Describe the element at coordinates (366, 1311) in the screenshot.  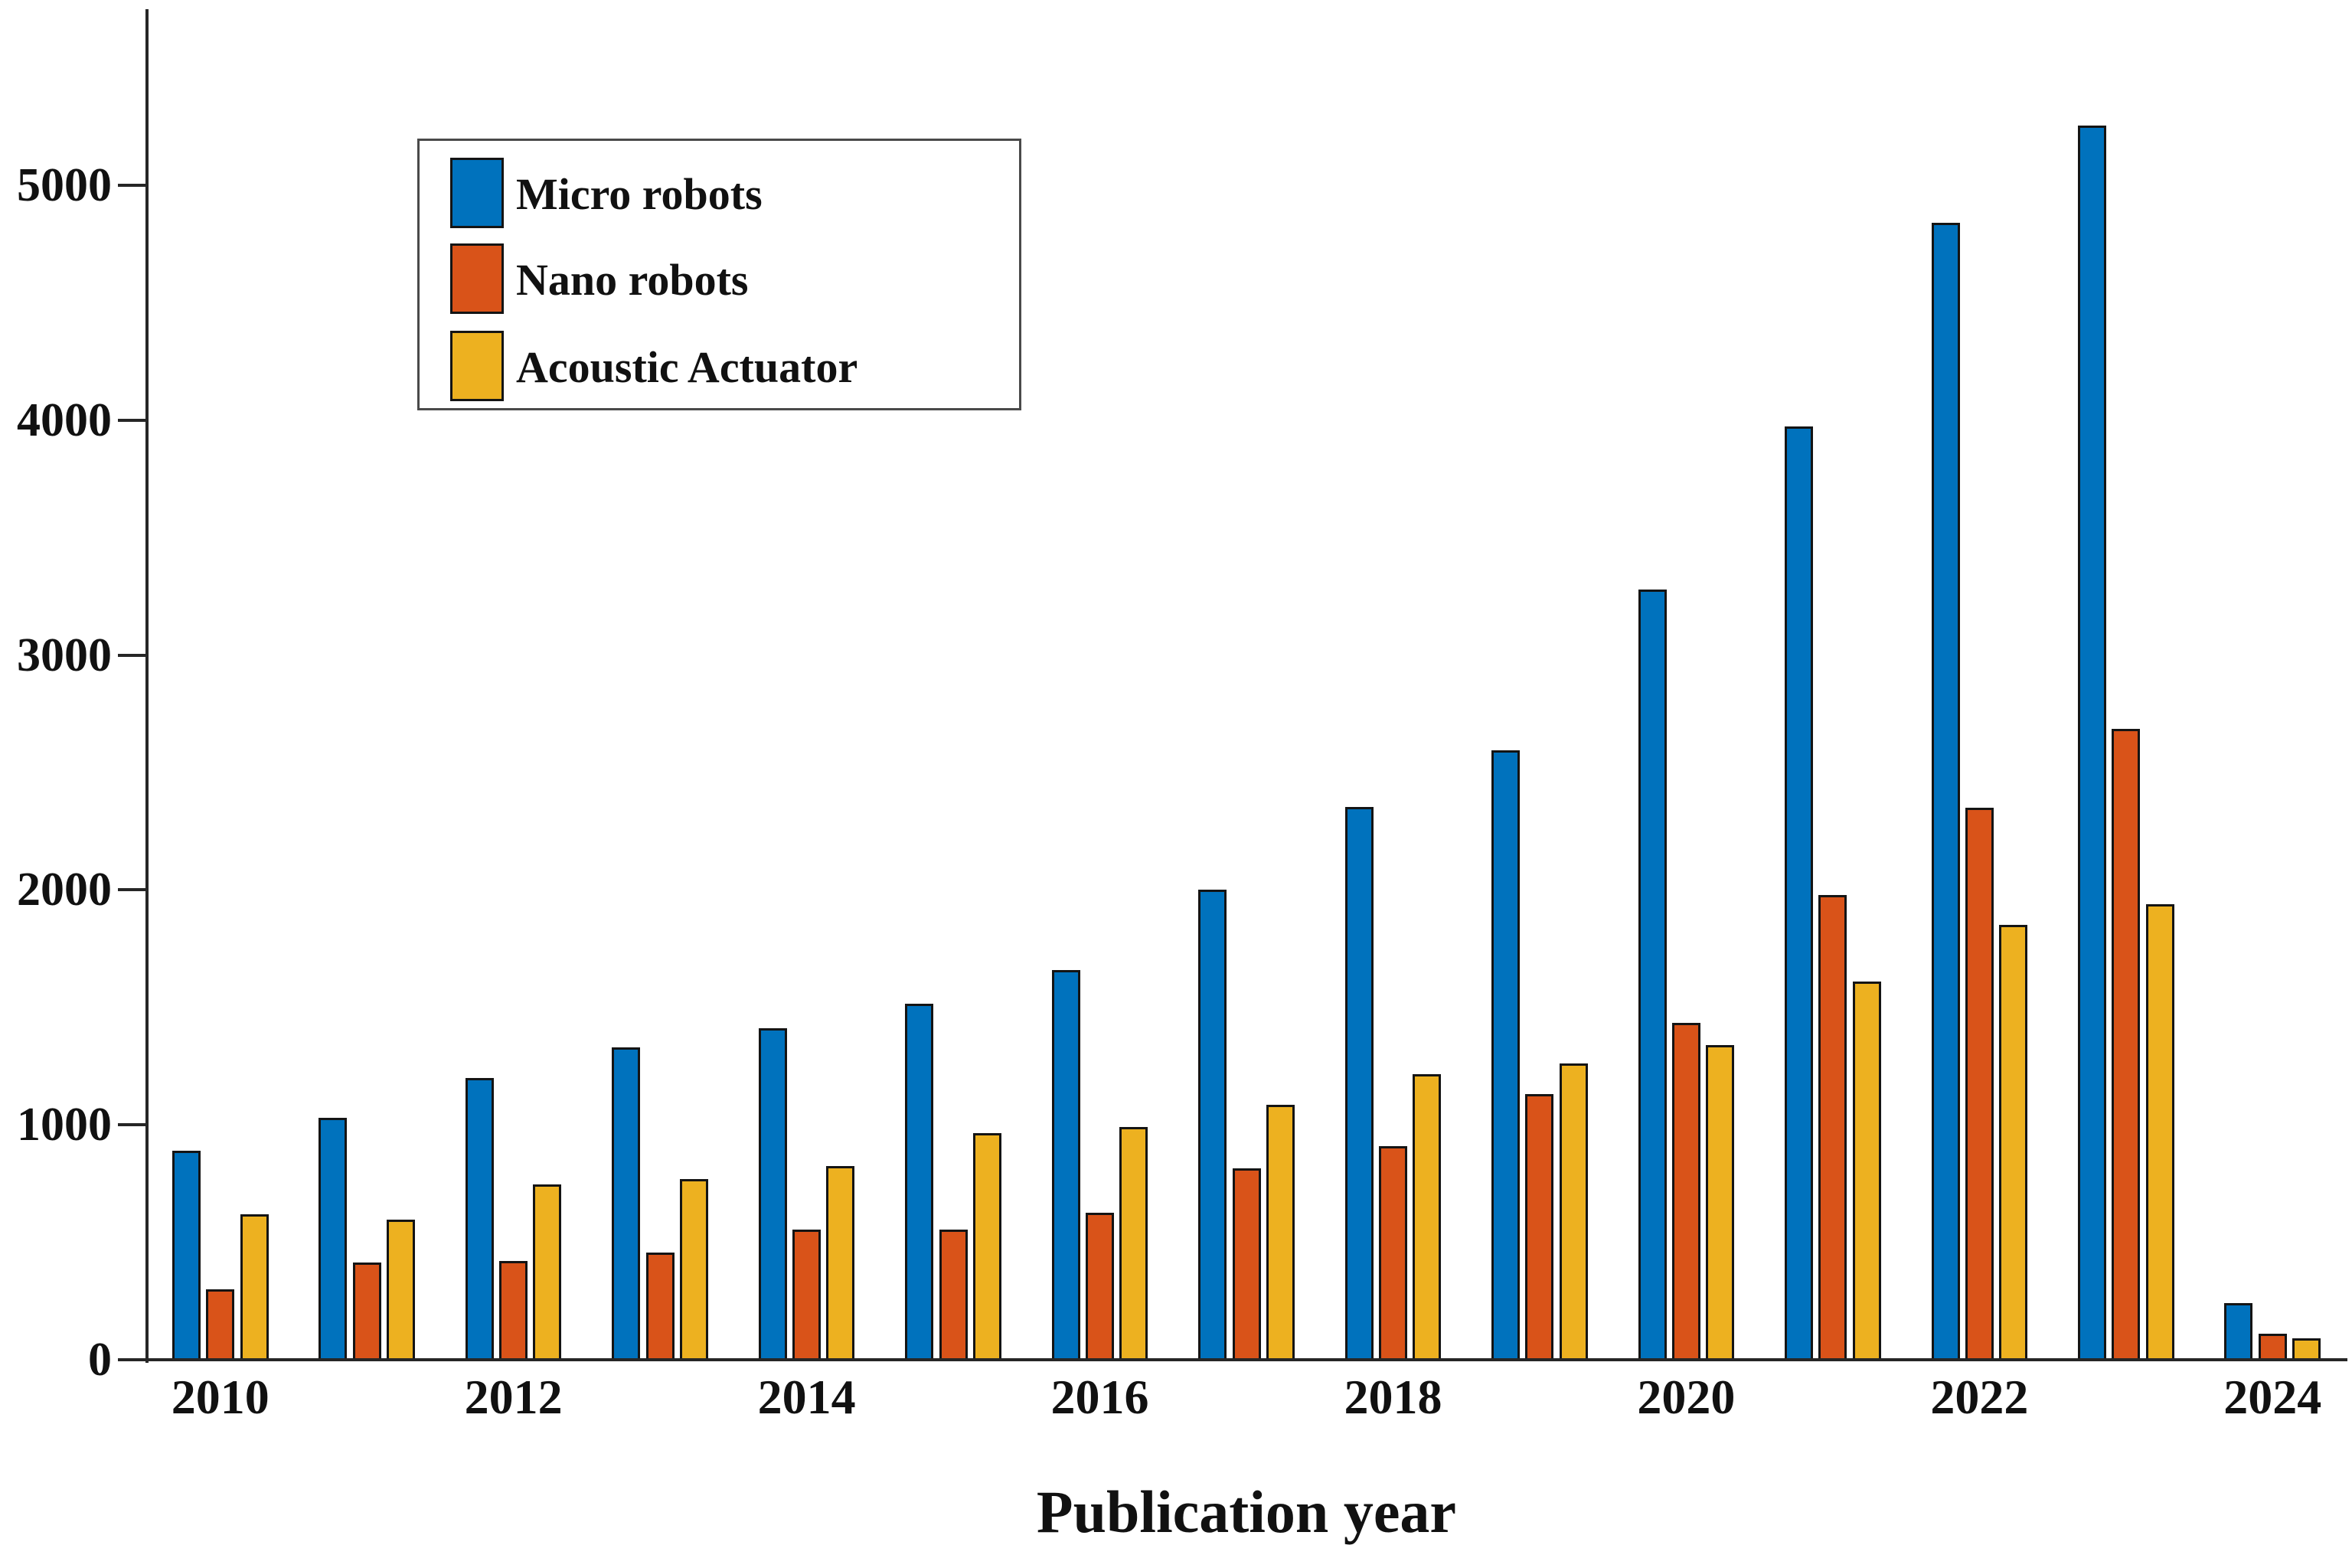
I see `bar-nano-robots-2011` at that location.